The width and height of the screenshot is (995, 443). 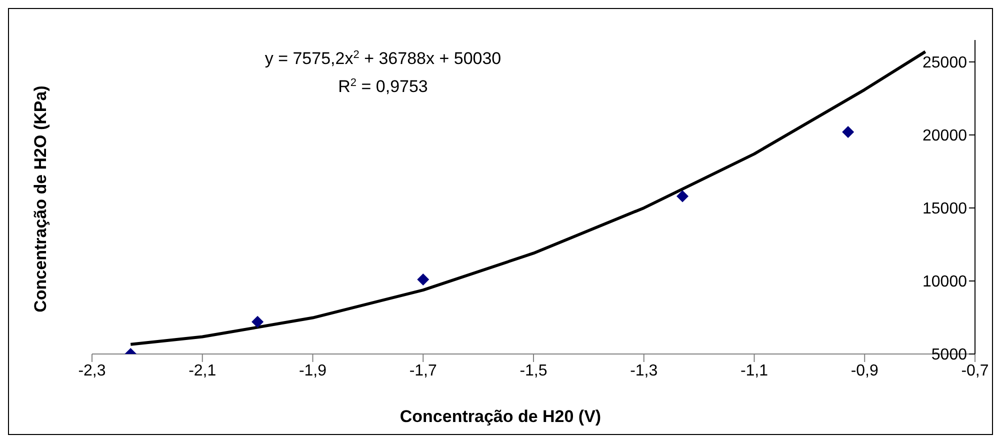 I want to click on y-tick-label: 10000, so click(x=945, y=282).